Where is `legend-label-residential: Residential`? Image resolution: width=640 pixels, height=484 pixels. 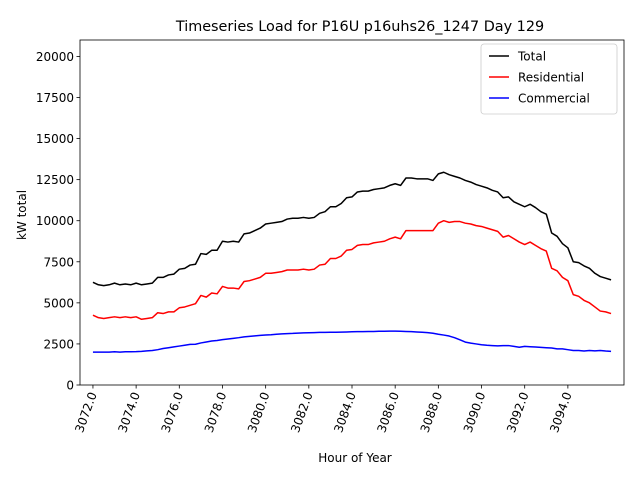
legend-label-residential: Residential is located at coordinates (551, 78).